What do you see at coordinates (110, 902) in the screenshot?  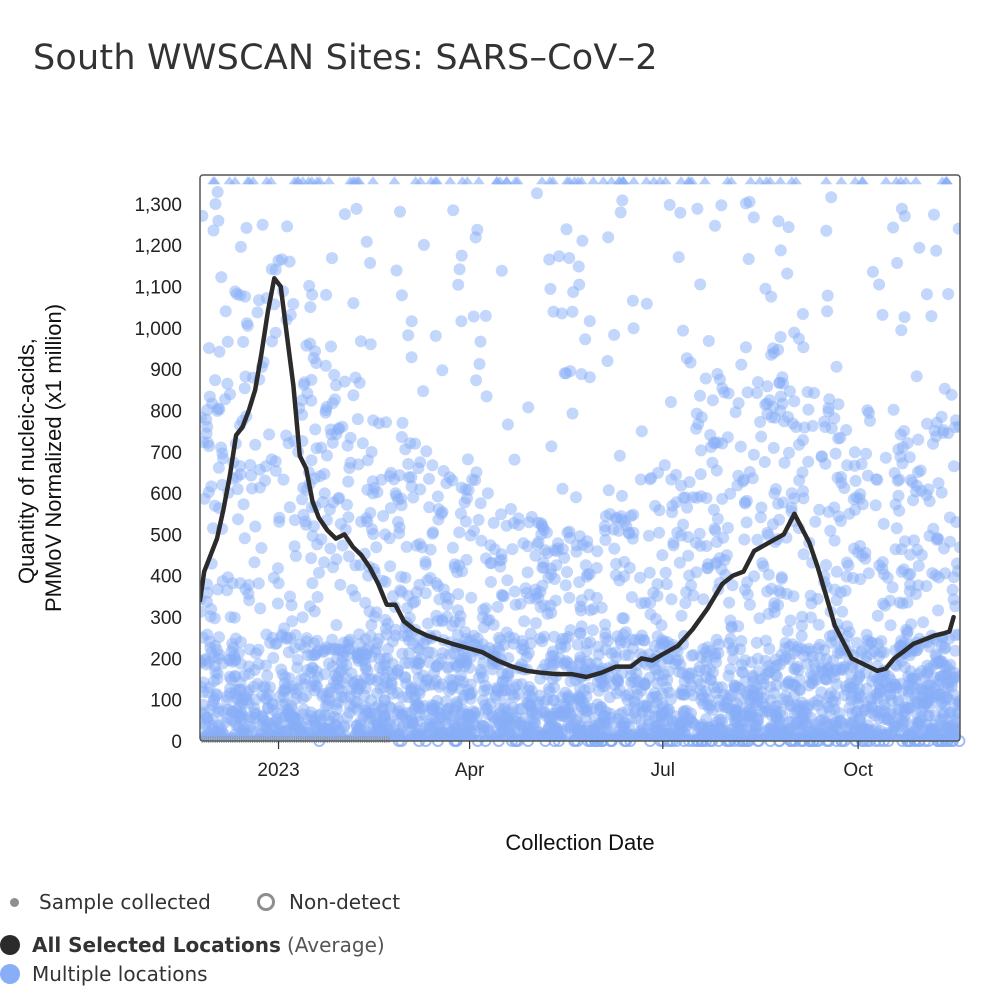 I see `legend-sample-collected: Sample collected` at bounding box center [110, 902].